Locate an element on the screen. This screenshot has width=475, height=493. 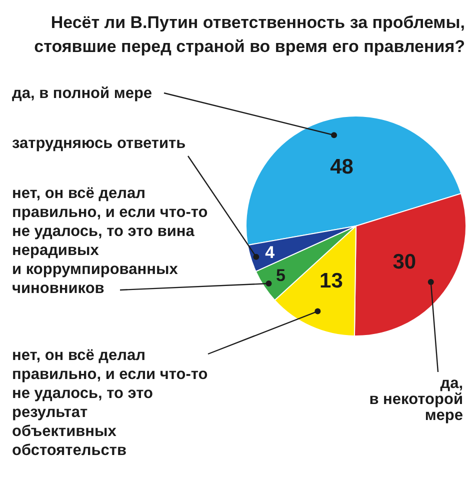
data-label: 13 is located at coordinates (331, 281).